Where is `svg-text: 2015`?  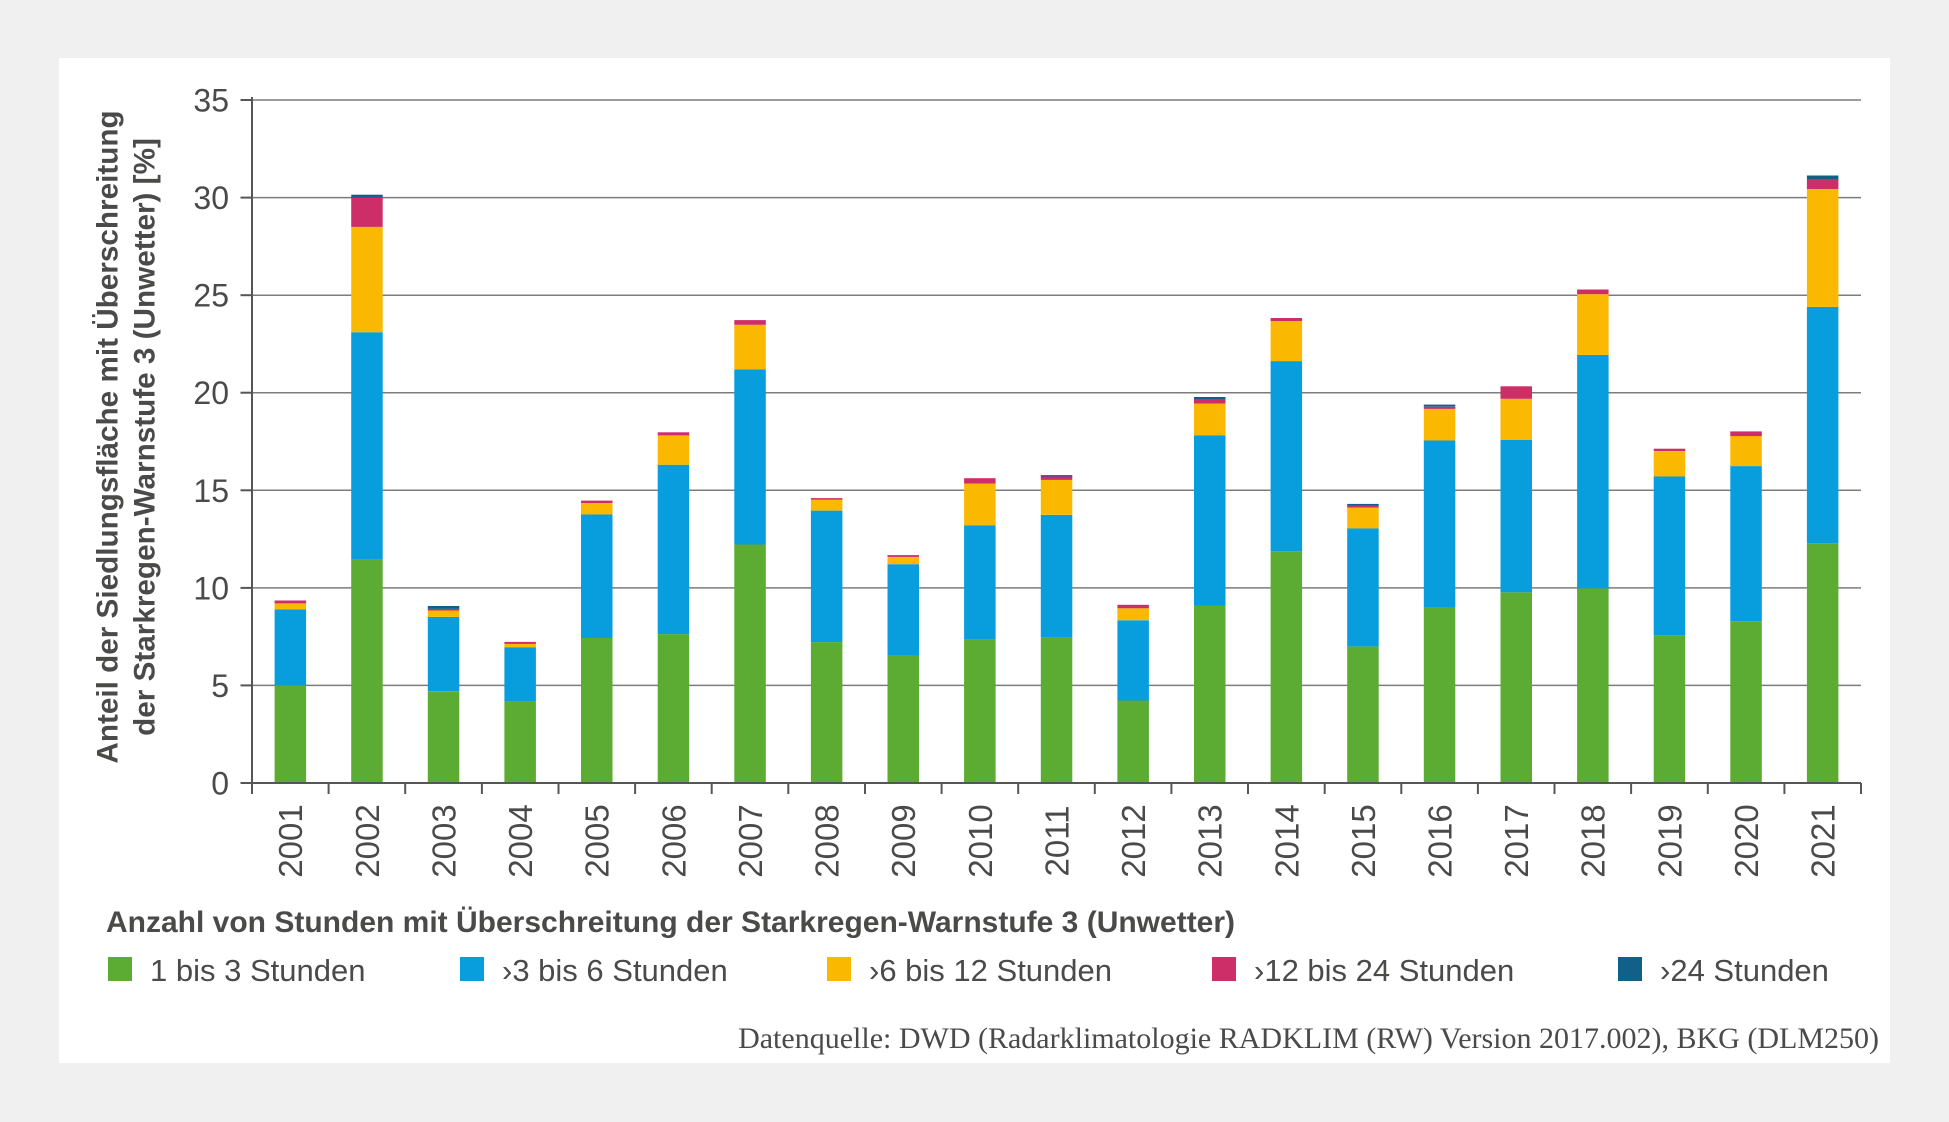 svg-text: 2015 is located at coordinates (1363, 840).